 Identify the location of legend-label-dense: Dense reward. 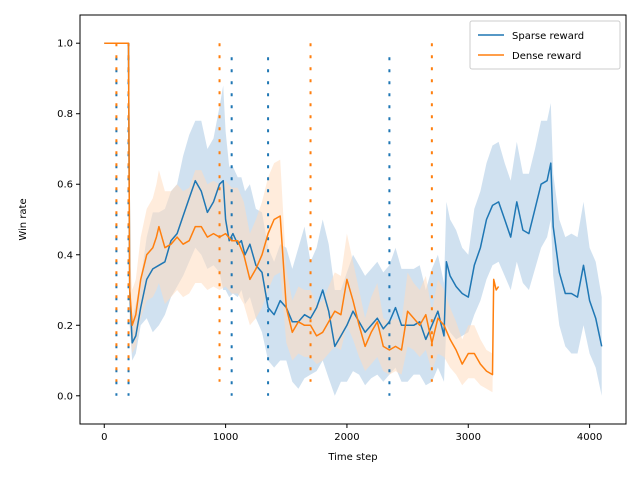
(546, 56).